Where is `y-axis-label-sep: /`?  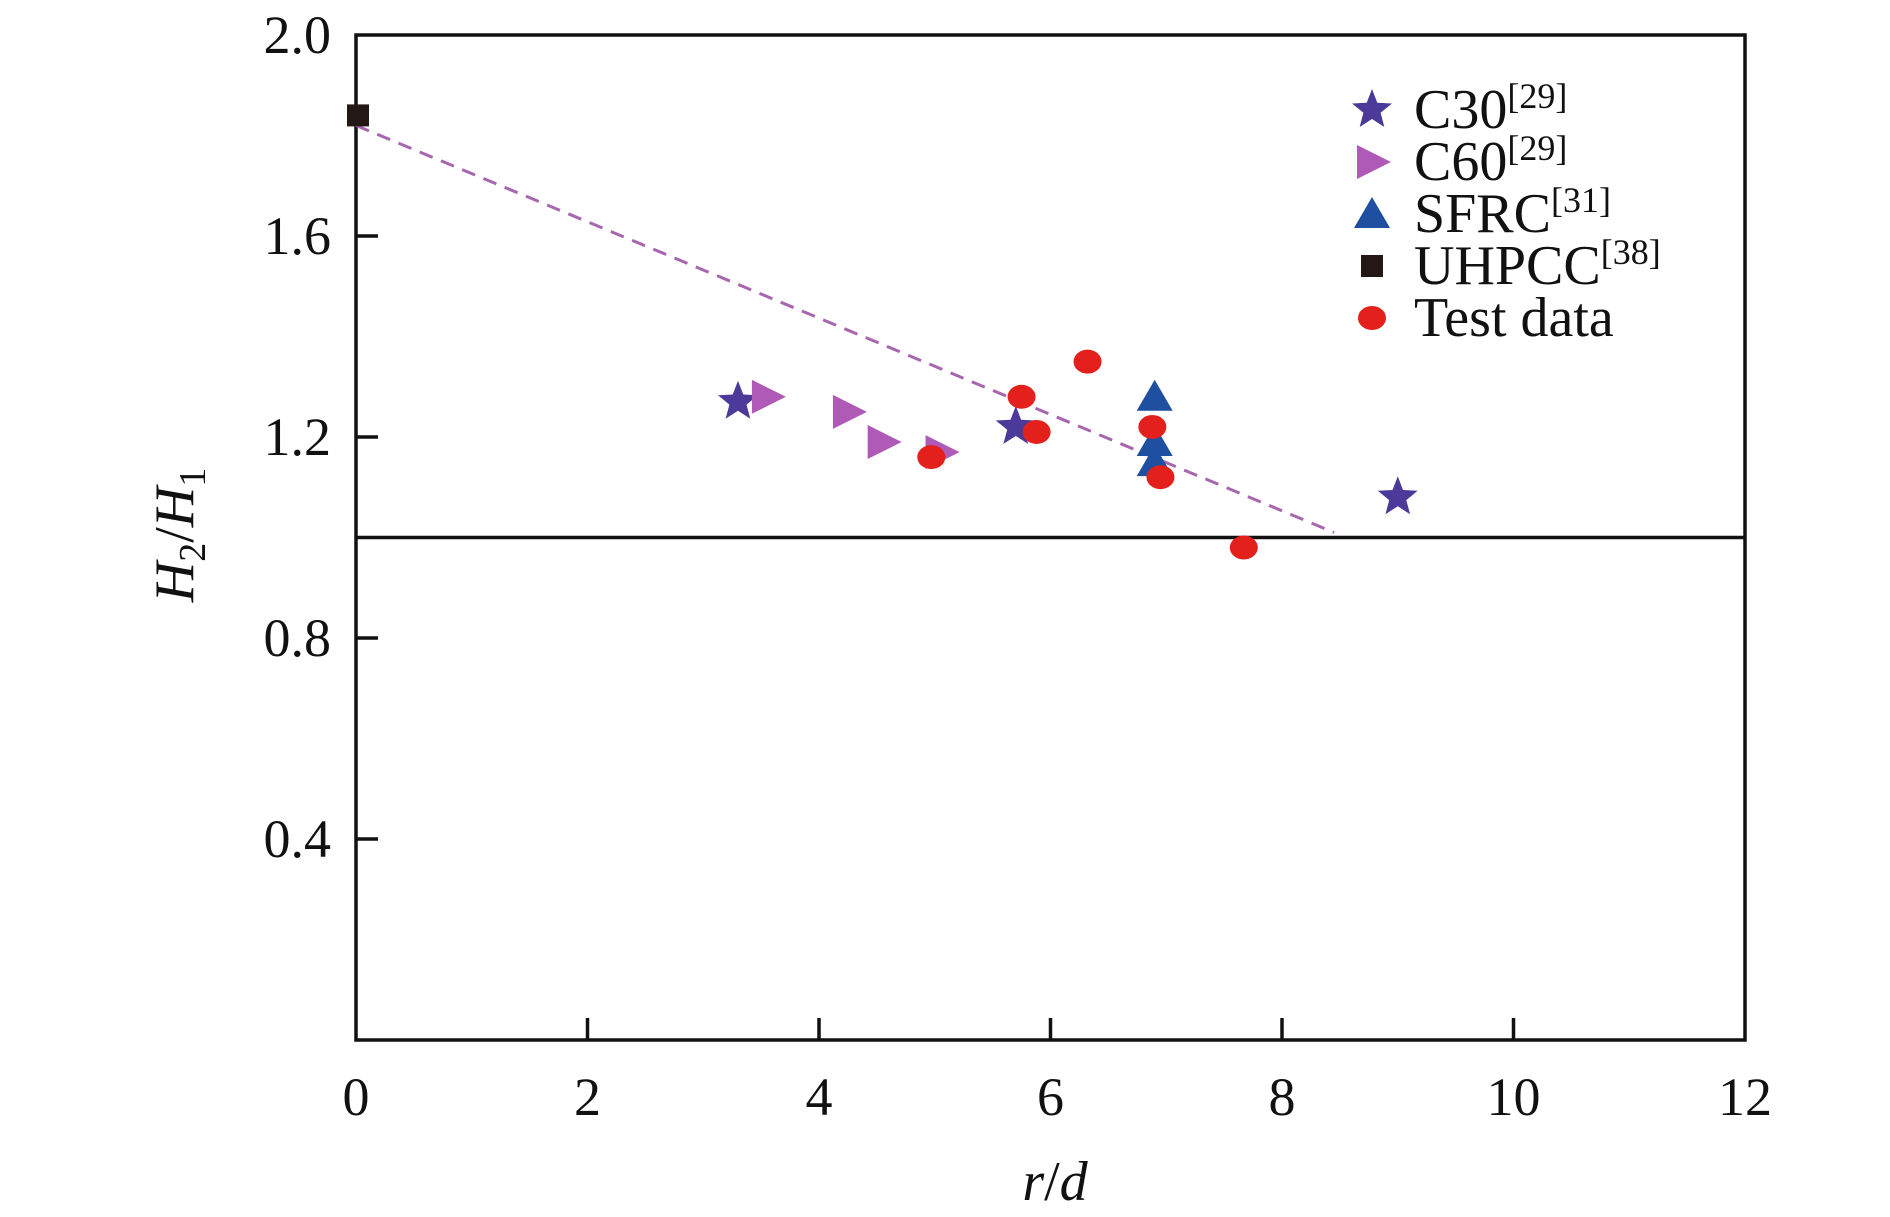
y-axis-label-sep: / is located at coordinates (175, 535).